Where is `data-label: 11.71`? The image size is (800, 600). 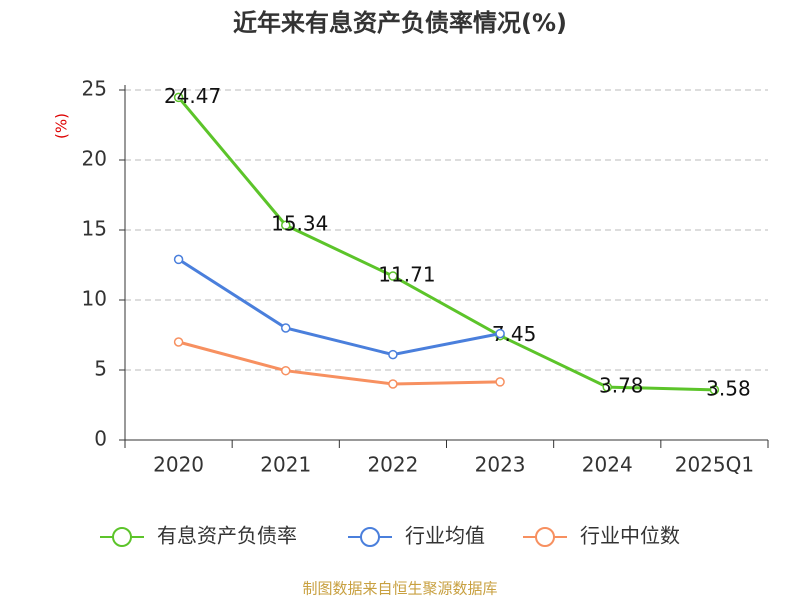 data-label: 11.71 is located at coordinates (406, 275).